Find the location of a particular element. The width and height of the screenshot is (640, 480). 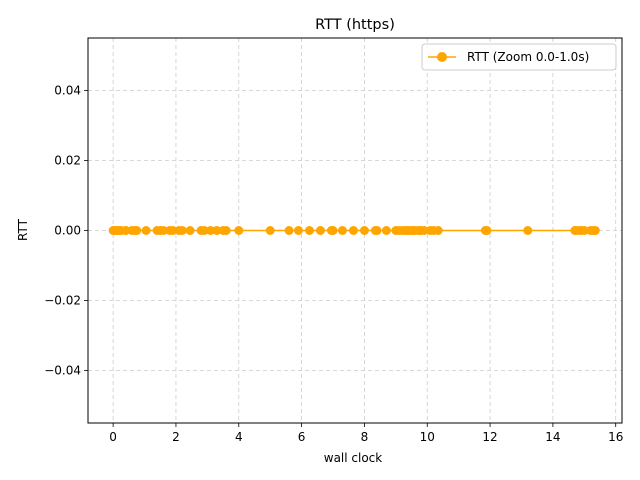

x-axis-label: wall clock is located at coordinates (353, 458).